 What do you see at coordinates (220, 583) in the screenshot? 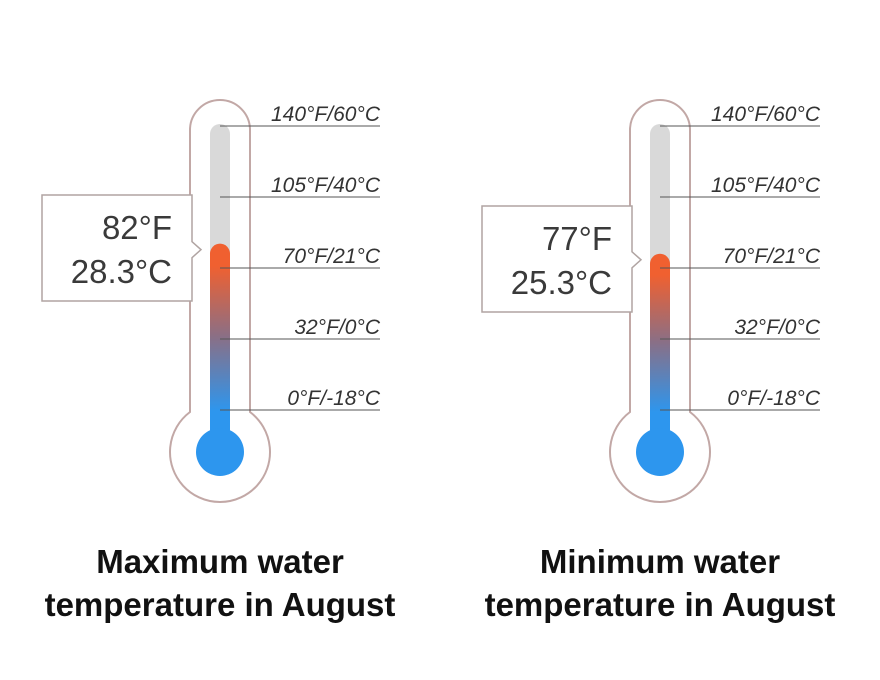
I see `caption-max: Maximum water temperature in August` at bounding box center [220, 583].